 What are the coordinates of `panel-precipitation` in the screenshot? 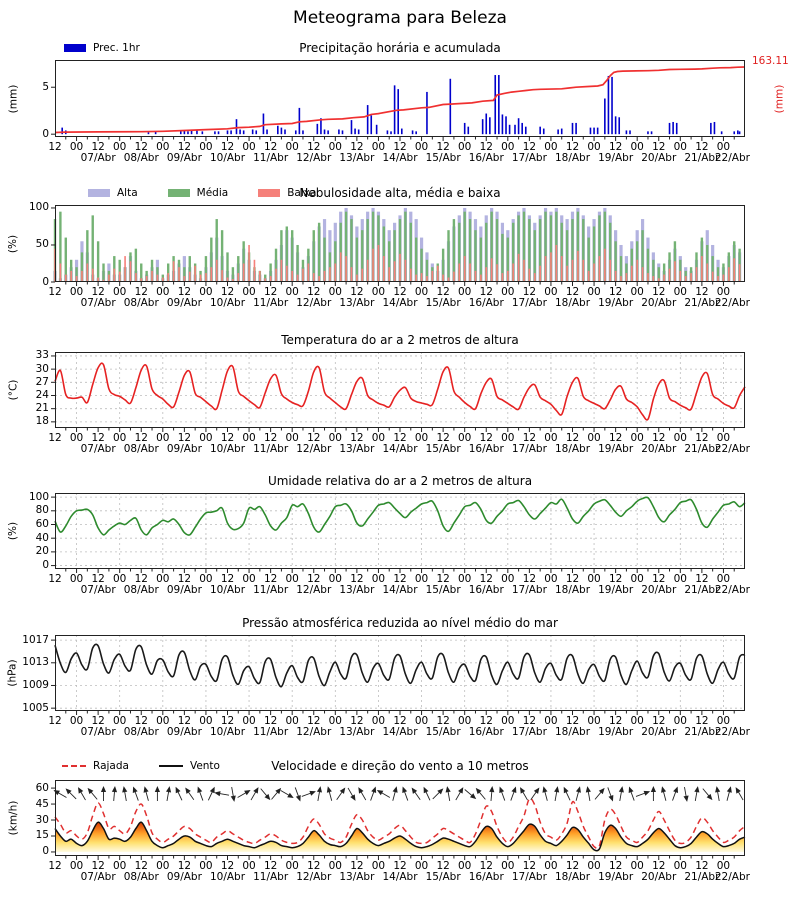 It's located at (398, 100).